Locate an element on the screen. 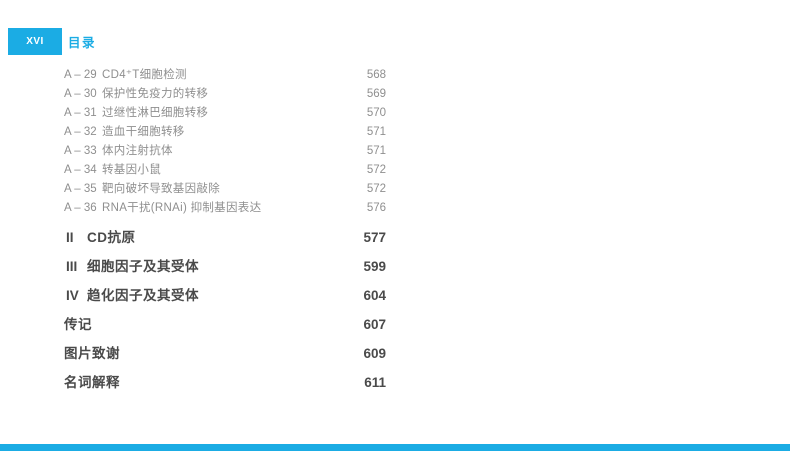  toc-section-row: II CD抗原 577 is located at coordinates (225, 244).